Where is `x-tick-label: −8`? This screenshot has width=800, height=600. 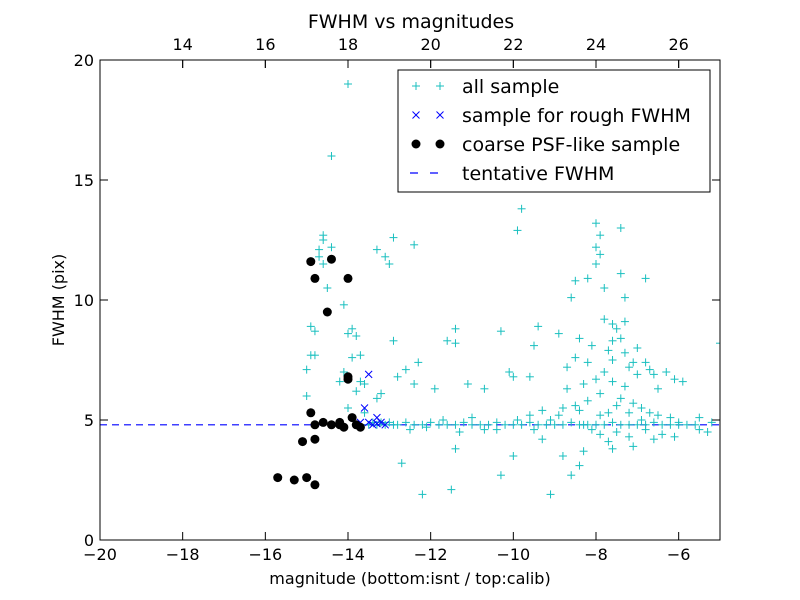 x-tick-label: −8 is located at coordinates (596, 554).